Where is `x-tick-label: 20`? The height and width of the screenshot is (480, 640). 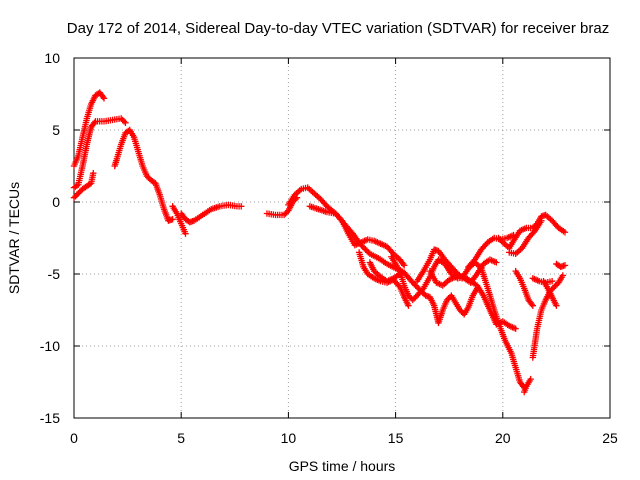 x-tick-label: 20 is located at coordinates (503, 438).